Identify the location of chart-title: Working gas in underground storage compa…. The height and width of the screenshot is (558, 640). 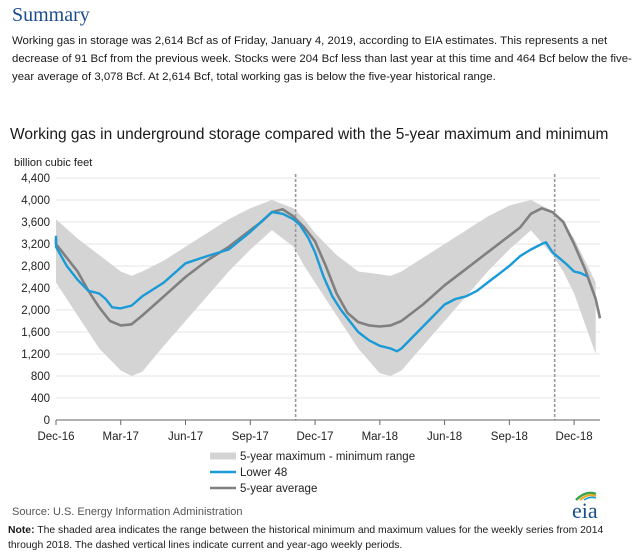
(309, 134).